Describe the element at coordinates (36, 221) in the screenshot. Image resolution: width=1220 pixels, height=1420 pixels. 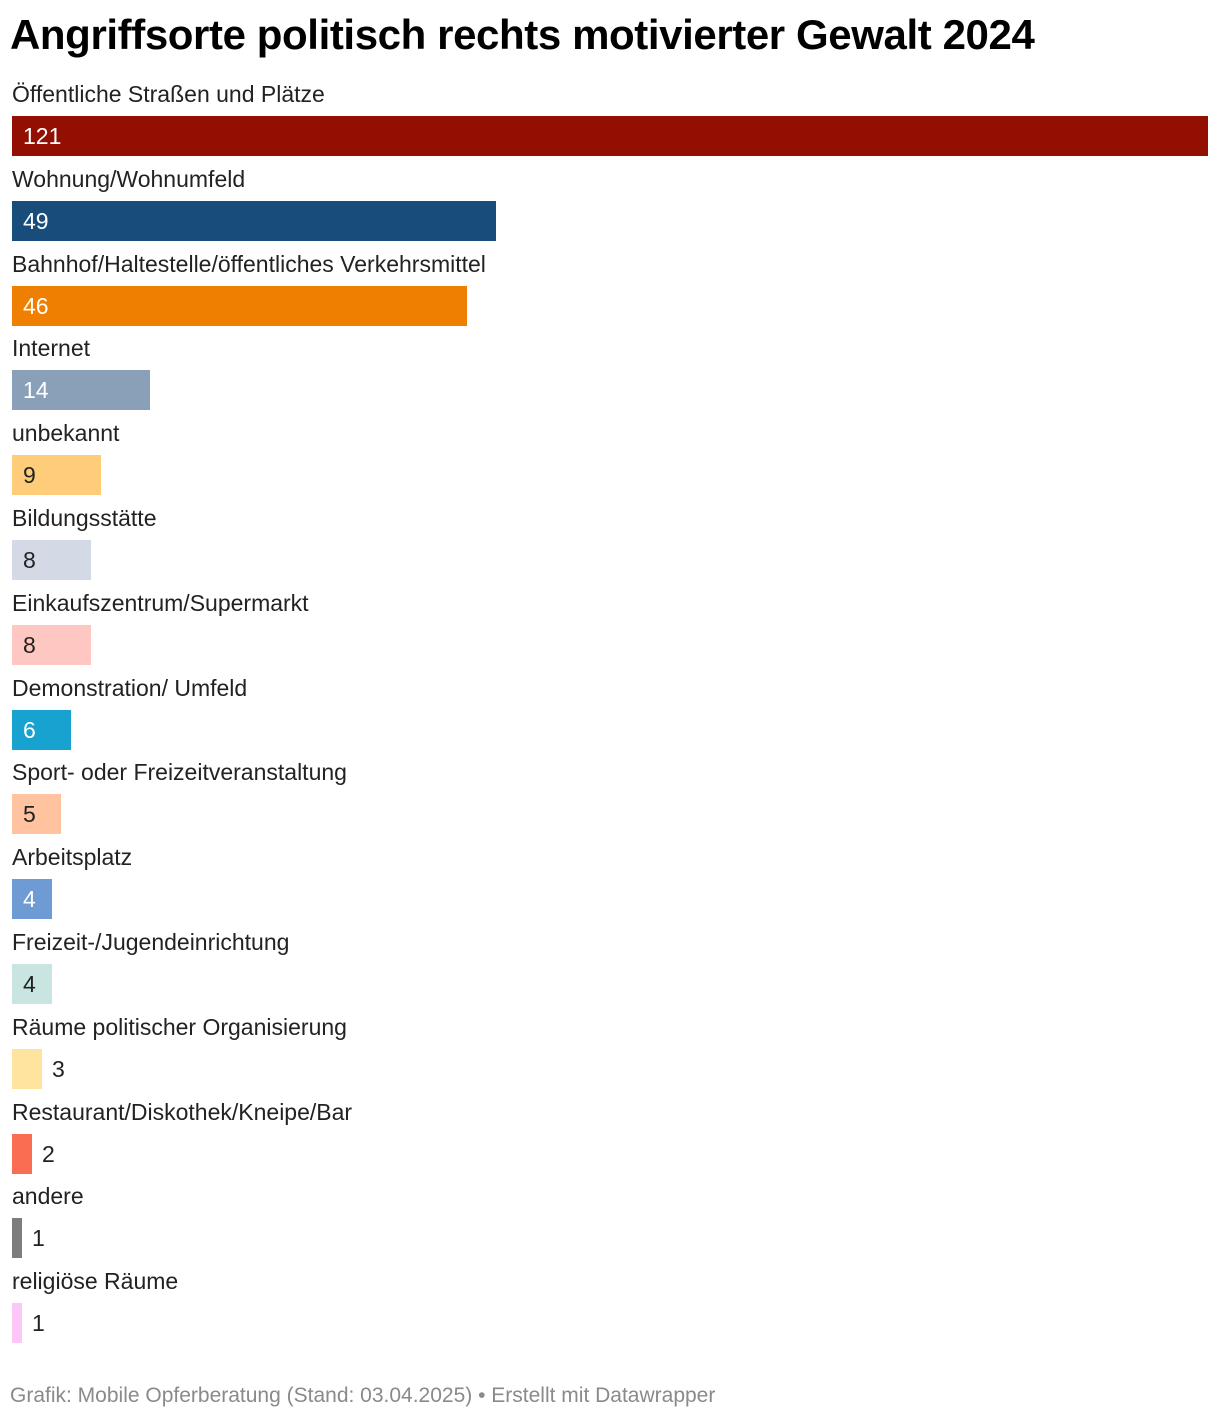
I see `bar-value-label: 49` at that location.